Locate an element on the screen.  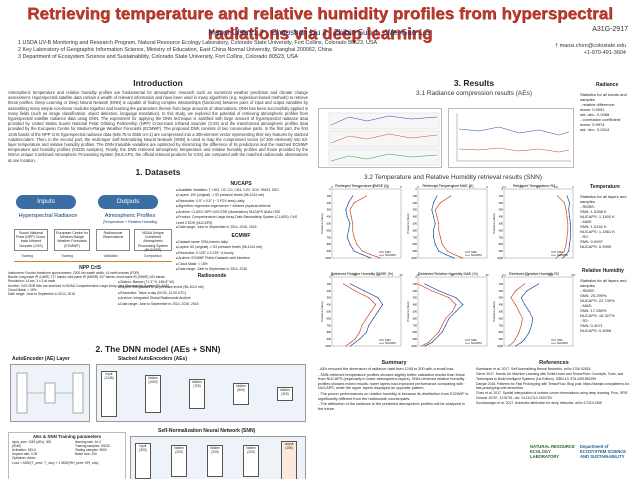
y-tick-label: 100 is located at coordinates (415, 284).